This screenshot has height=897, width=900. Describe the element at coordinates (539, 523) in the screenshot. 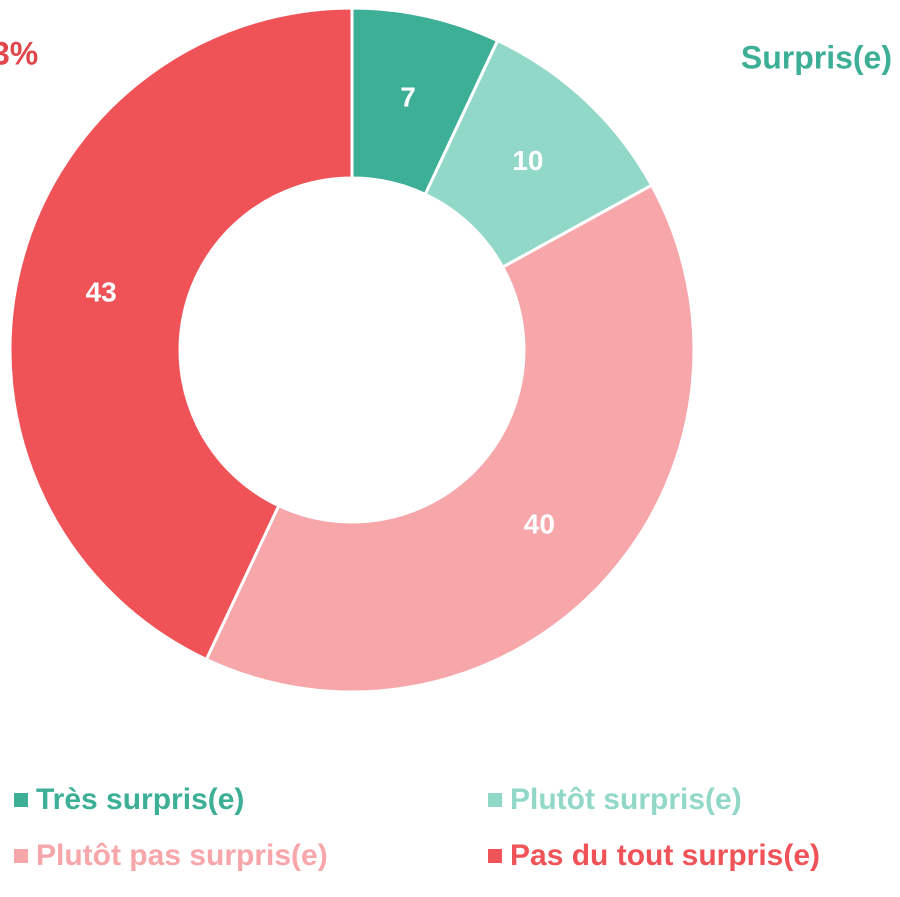

I see `data-label: 40` at that location.